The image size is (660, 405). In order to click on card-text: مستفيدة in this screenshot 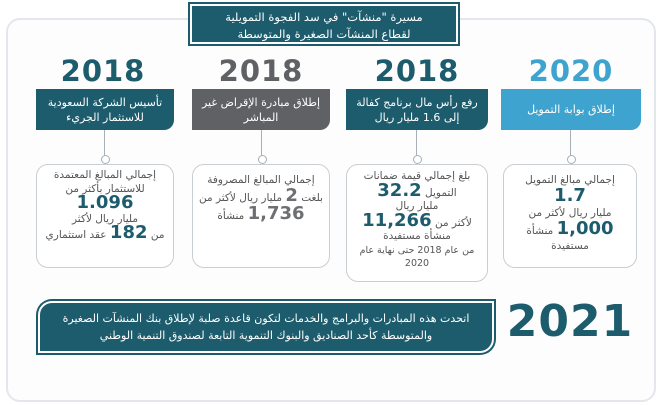, I will do `click(570, 246)`.